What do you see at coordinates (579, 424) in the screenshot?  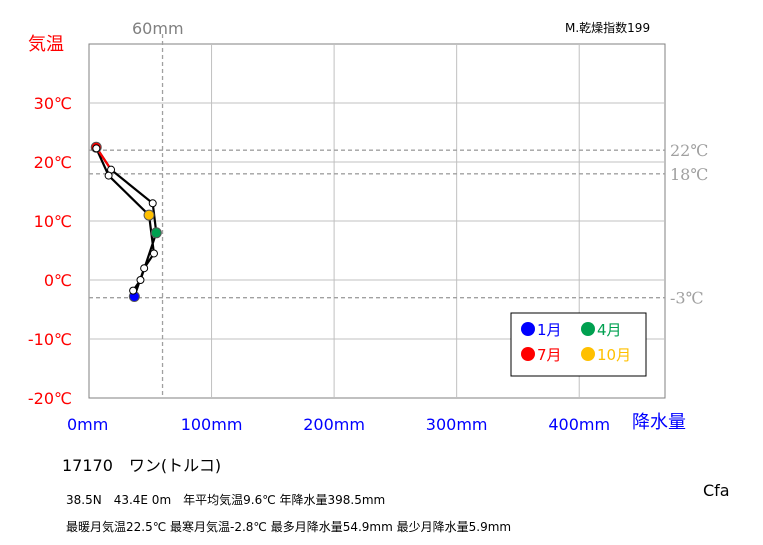 I see `x-tick-label: 400mm` at bounding box center [579, 424].